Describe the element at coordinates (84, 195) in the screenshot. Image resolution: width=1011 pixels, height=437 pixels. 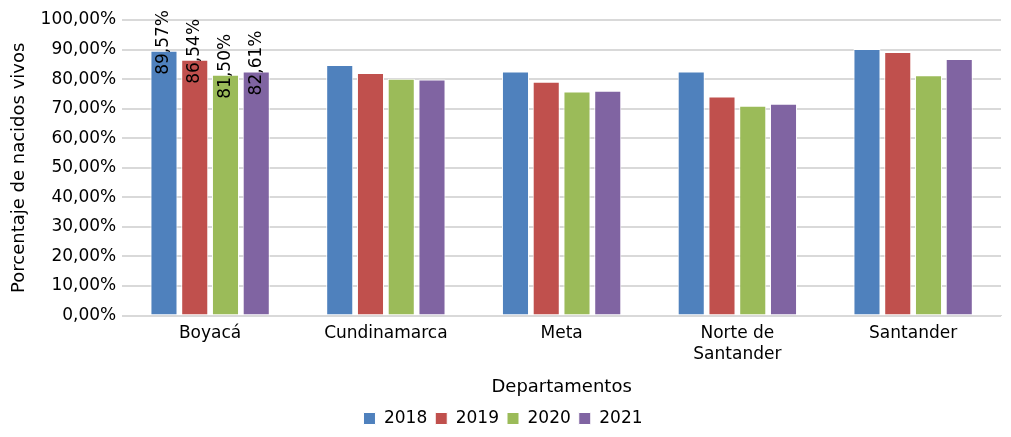
I see `y-tick-label: 40,00%` at that location.